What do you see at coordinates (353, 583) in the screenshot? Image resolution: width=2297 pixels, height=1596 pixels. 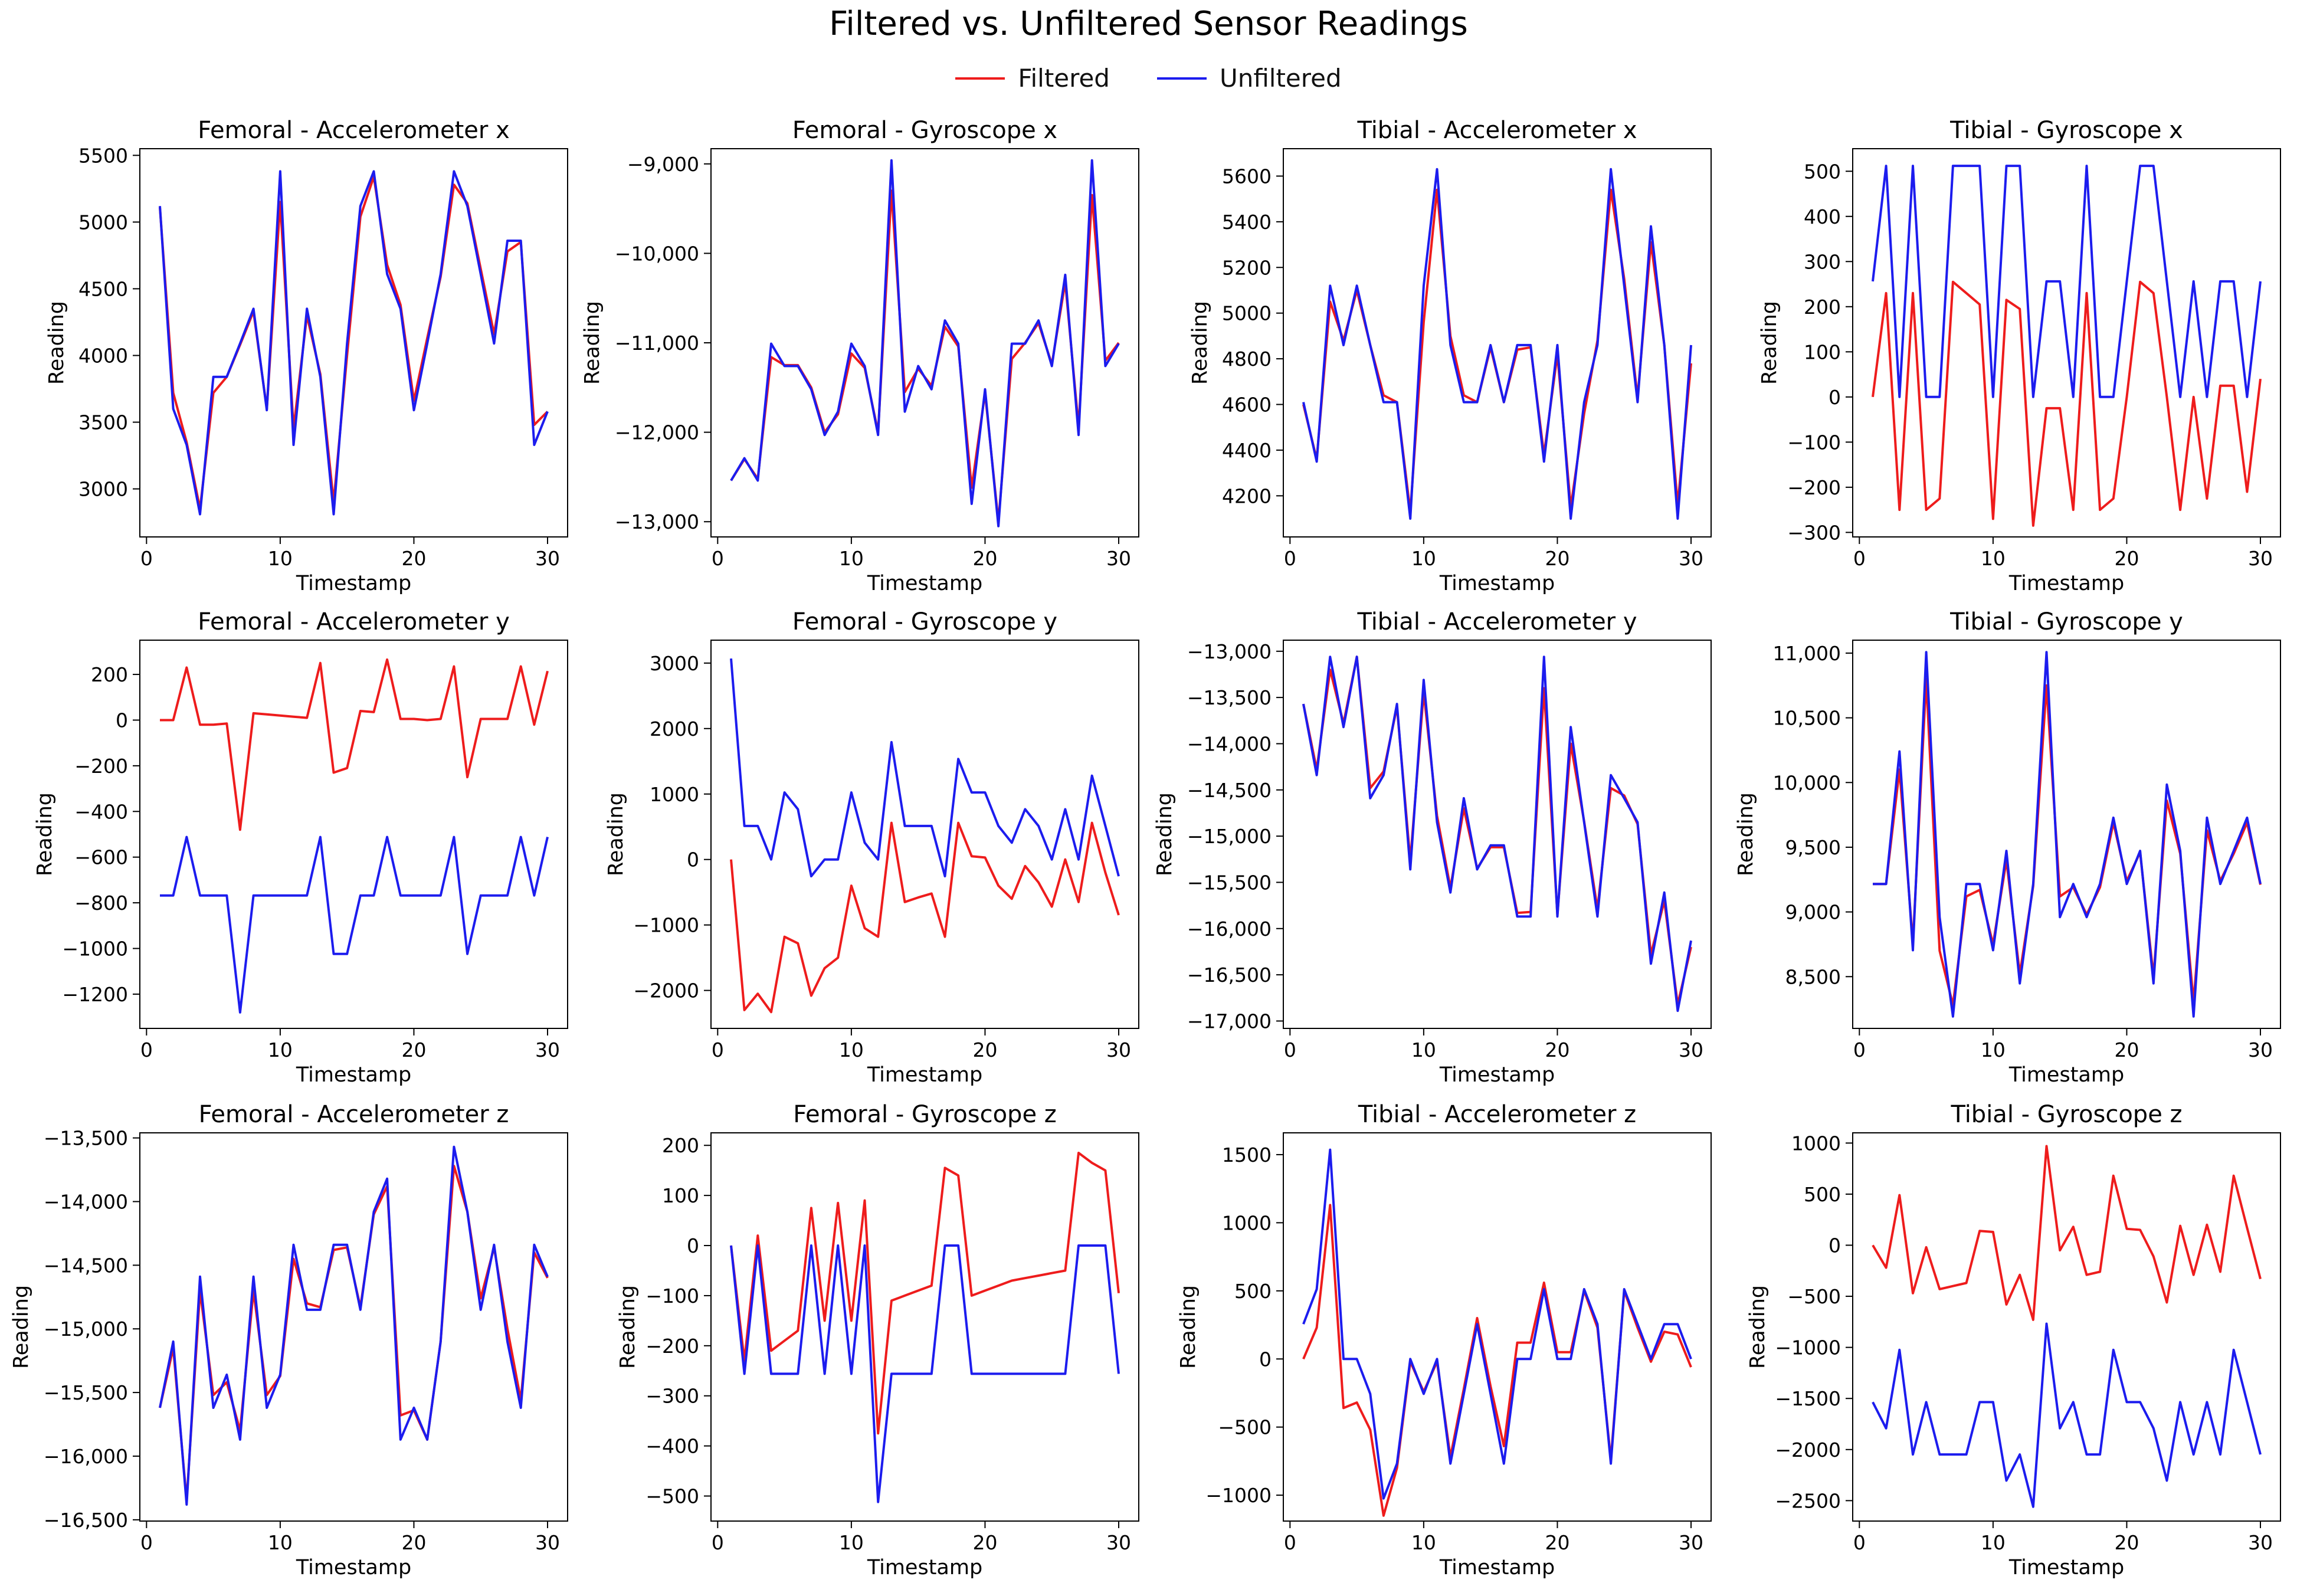 I see `chart-1-xlabel: Timestamp` at bounding box center [353, 583].